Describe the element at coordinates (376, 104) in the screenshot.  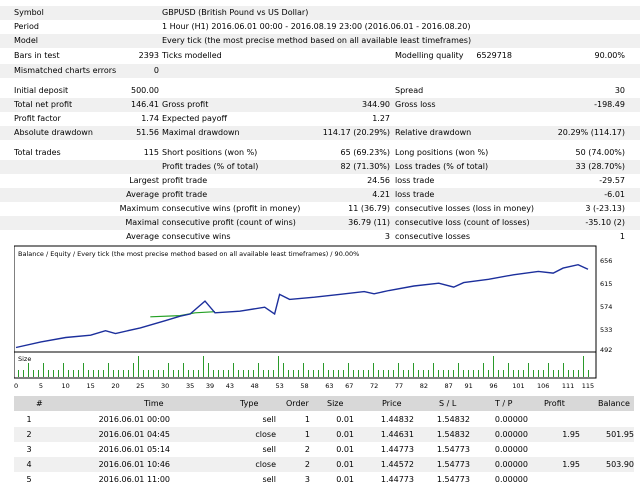
I see `gross-profit-value: 344.90` at that location.